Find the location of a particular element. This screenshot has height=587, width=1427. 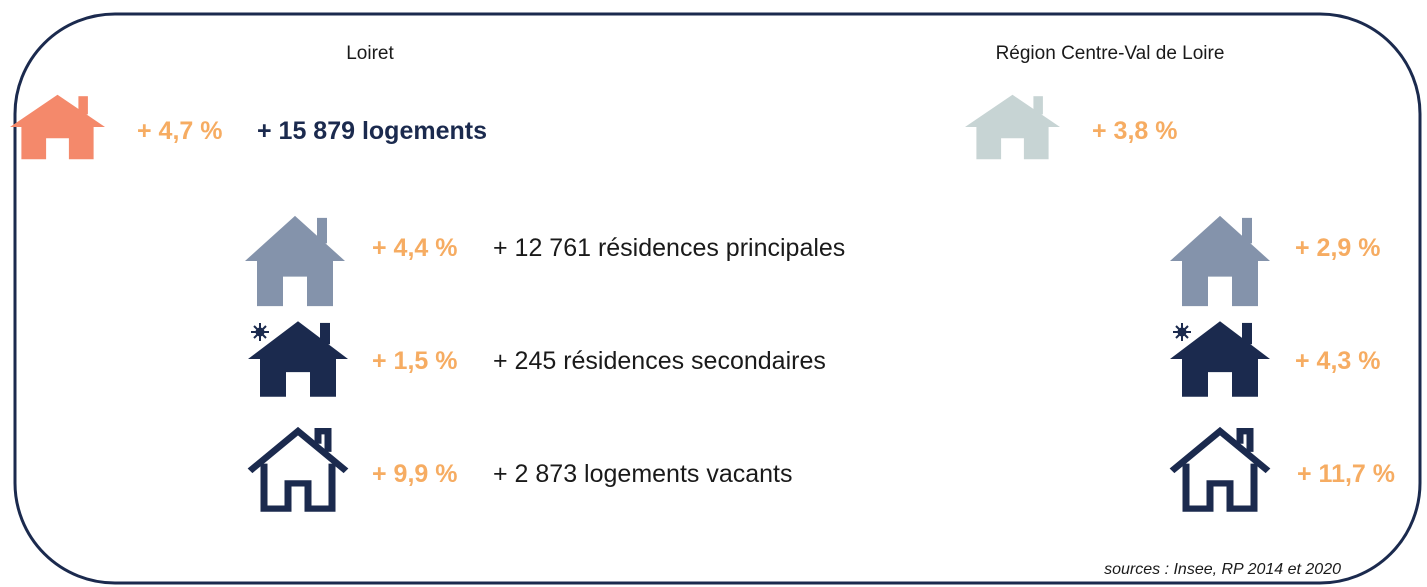

row-label: + 12 761 résidences principales is located at coordinates (669, 248).